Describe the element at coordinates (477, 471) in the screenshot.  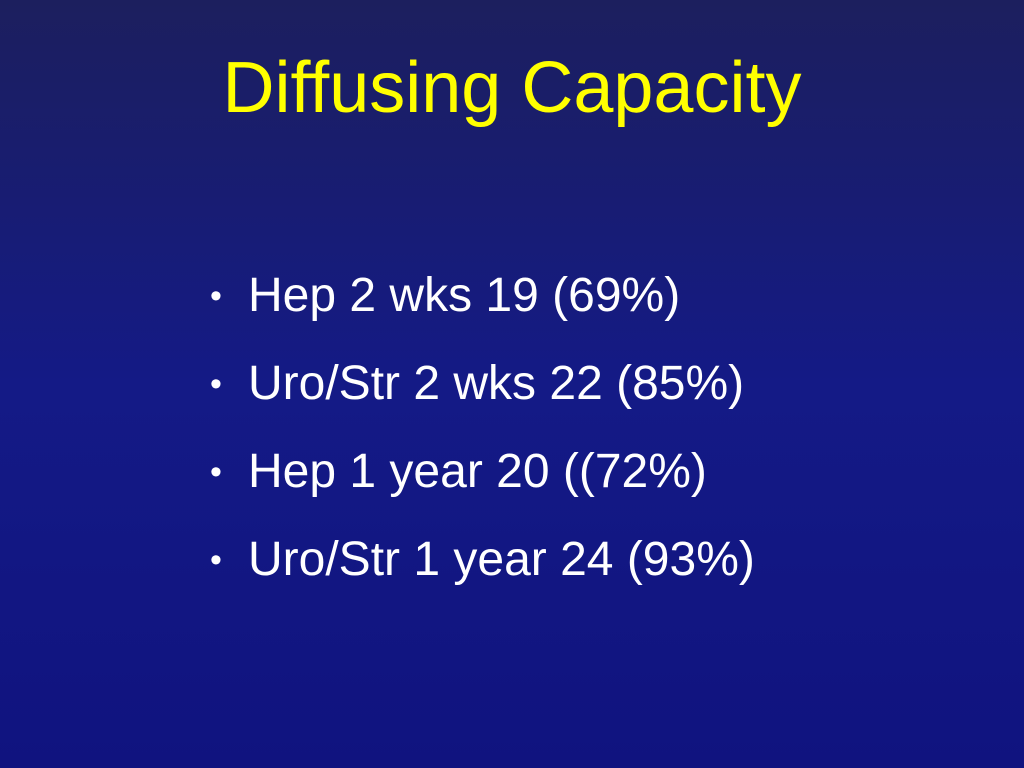
I see `bullet-text: Hep 1 year 20 ((72%)` at that location.